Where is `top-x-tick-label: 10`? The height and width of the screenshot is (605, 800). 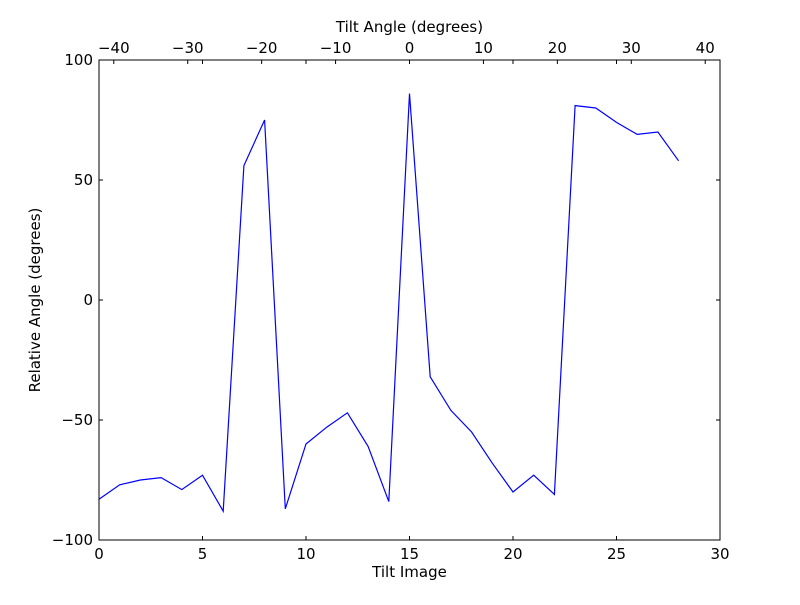
top-x-tick-label: 10 is located at coordinates (483, 48).